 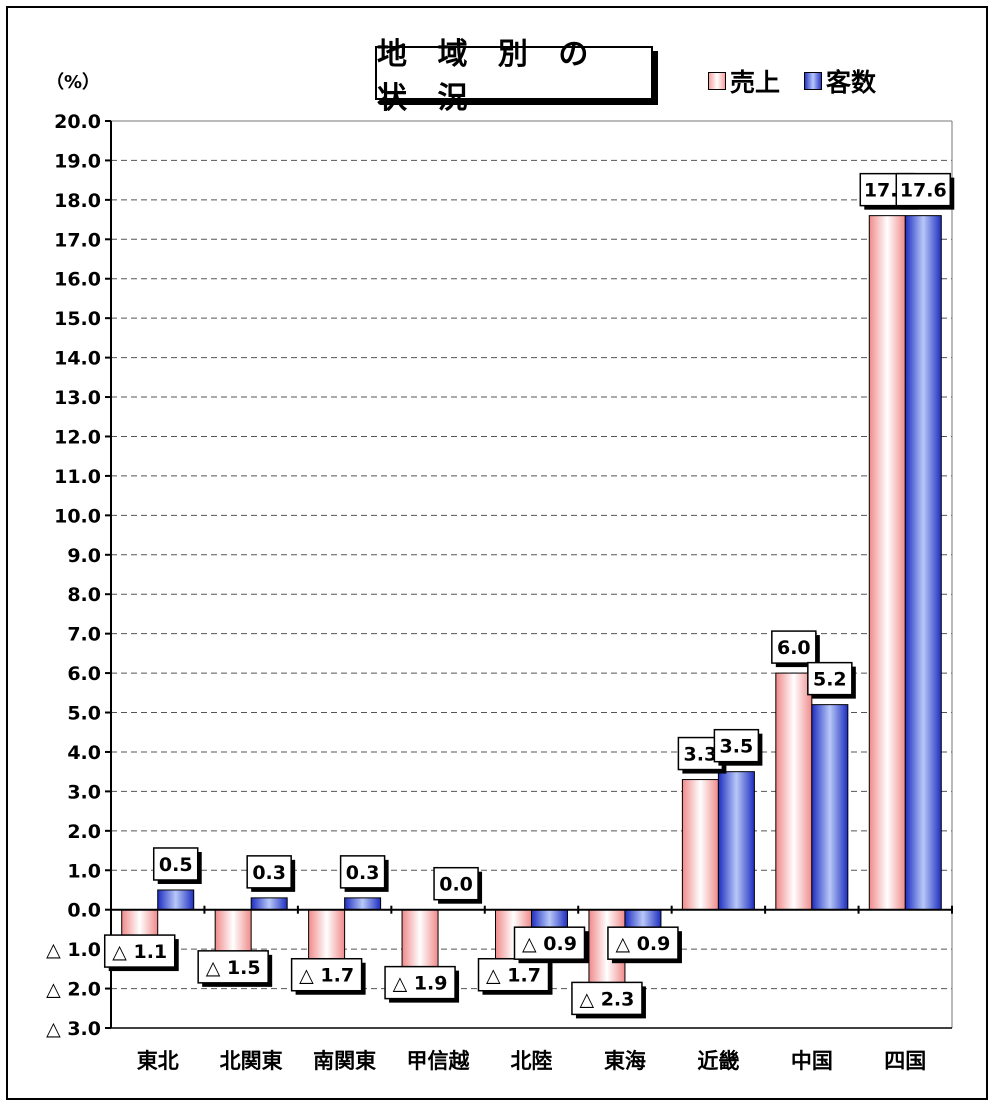 I want to click on y-tick-label: 4.0, so click(x=84, y=753).